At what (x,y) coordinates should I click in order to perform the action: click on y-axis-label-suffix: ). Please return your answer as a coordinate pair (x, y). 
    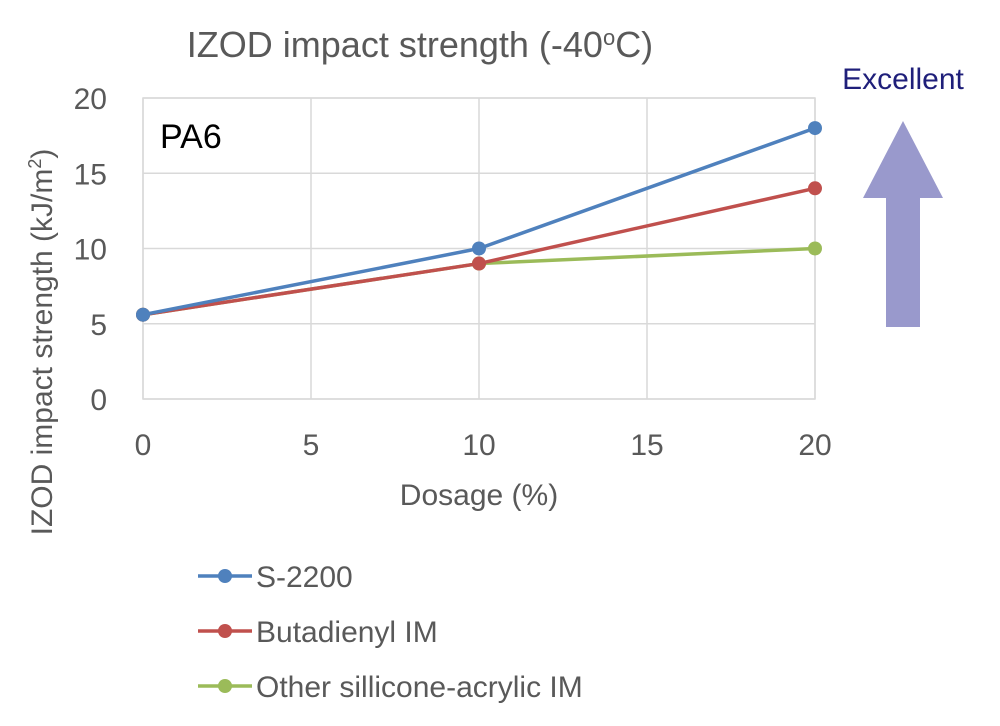
    Looking at the image, I should click on (42, 154).